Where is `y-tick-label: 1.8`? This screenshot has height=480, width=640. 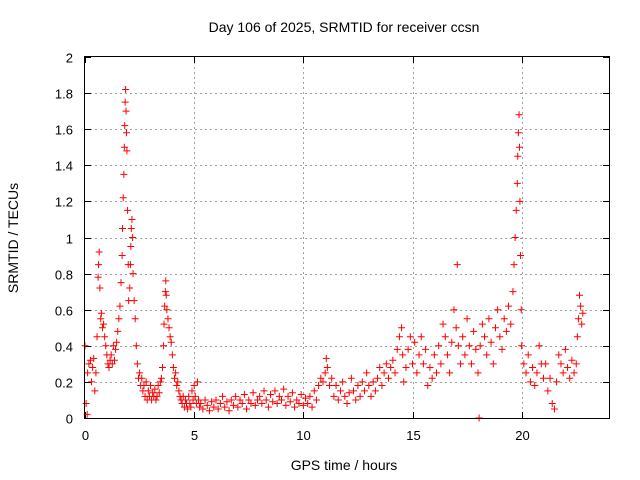
y-tick-label: 1.8 is located at coordinates (64, 94).